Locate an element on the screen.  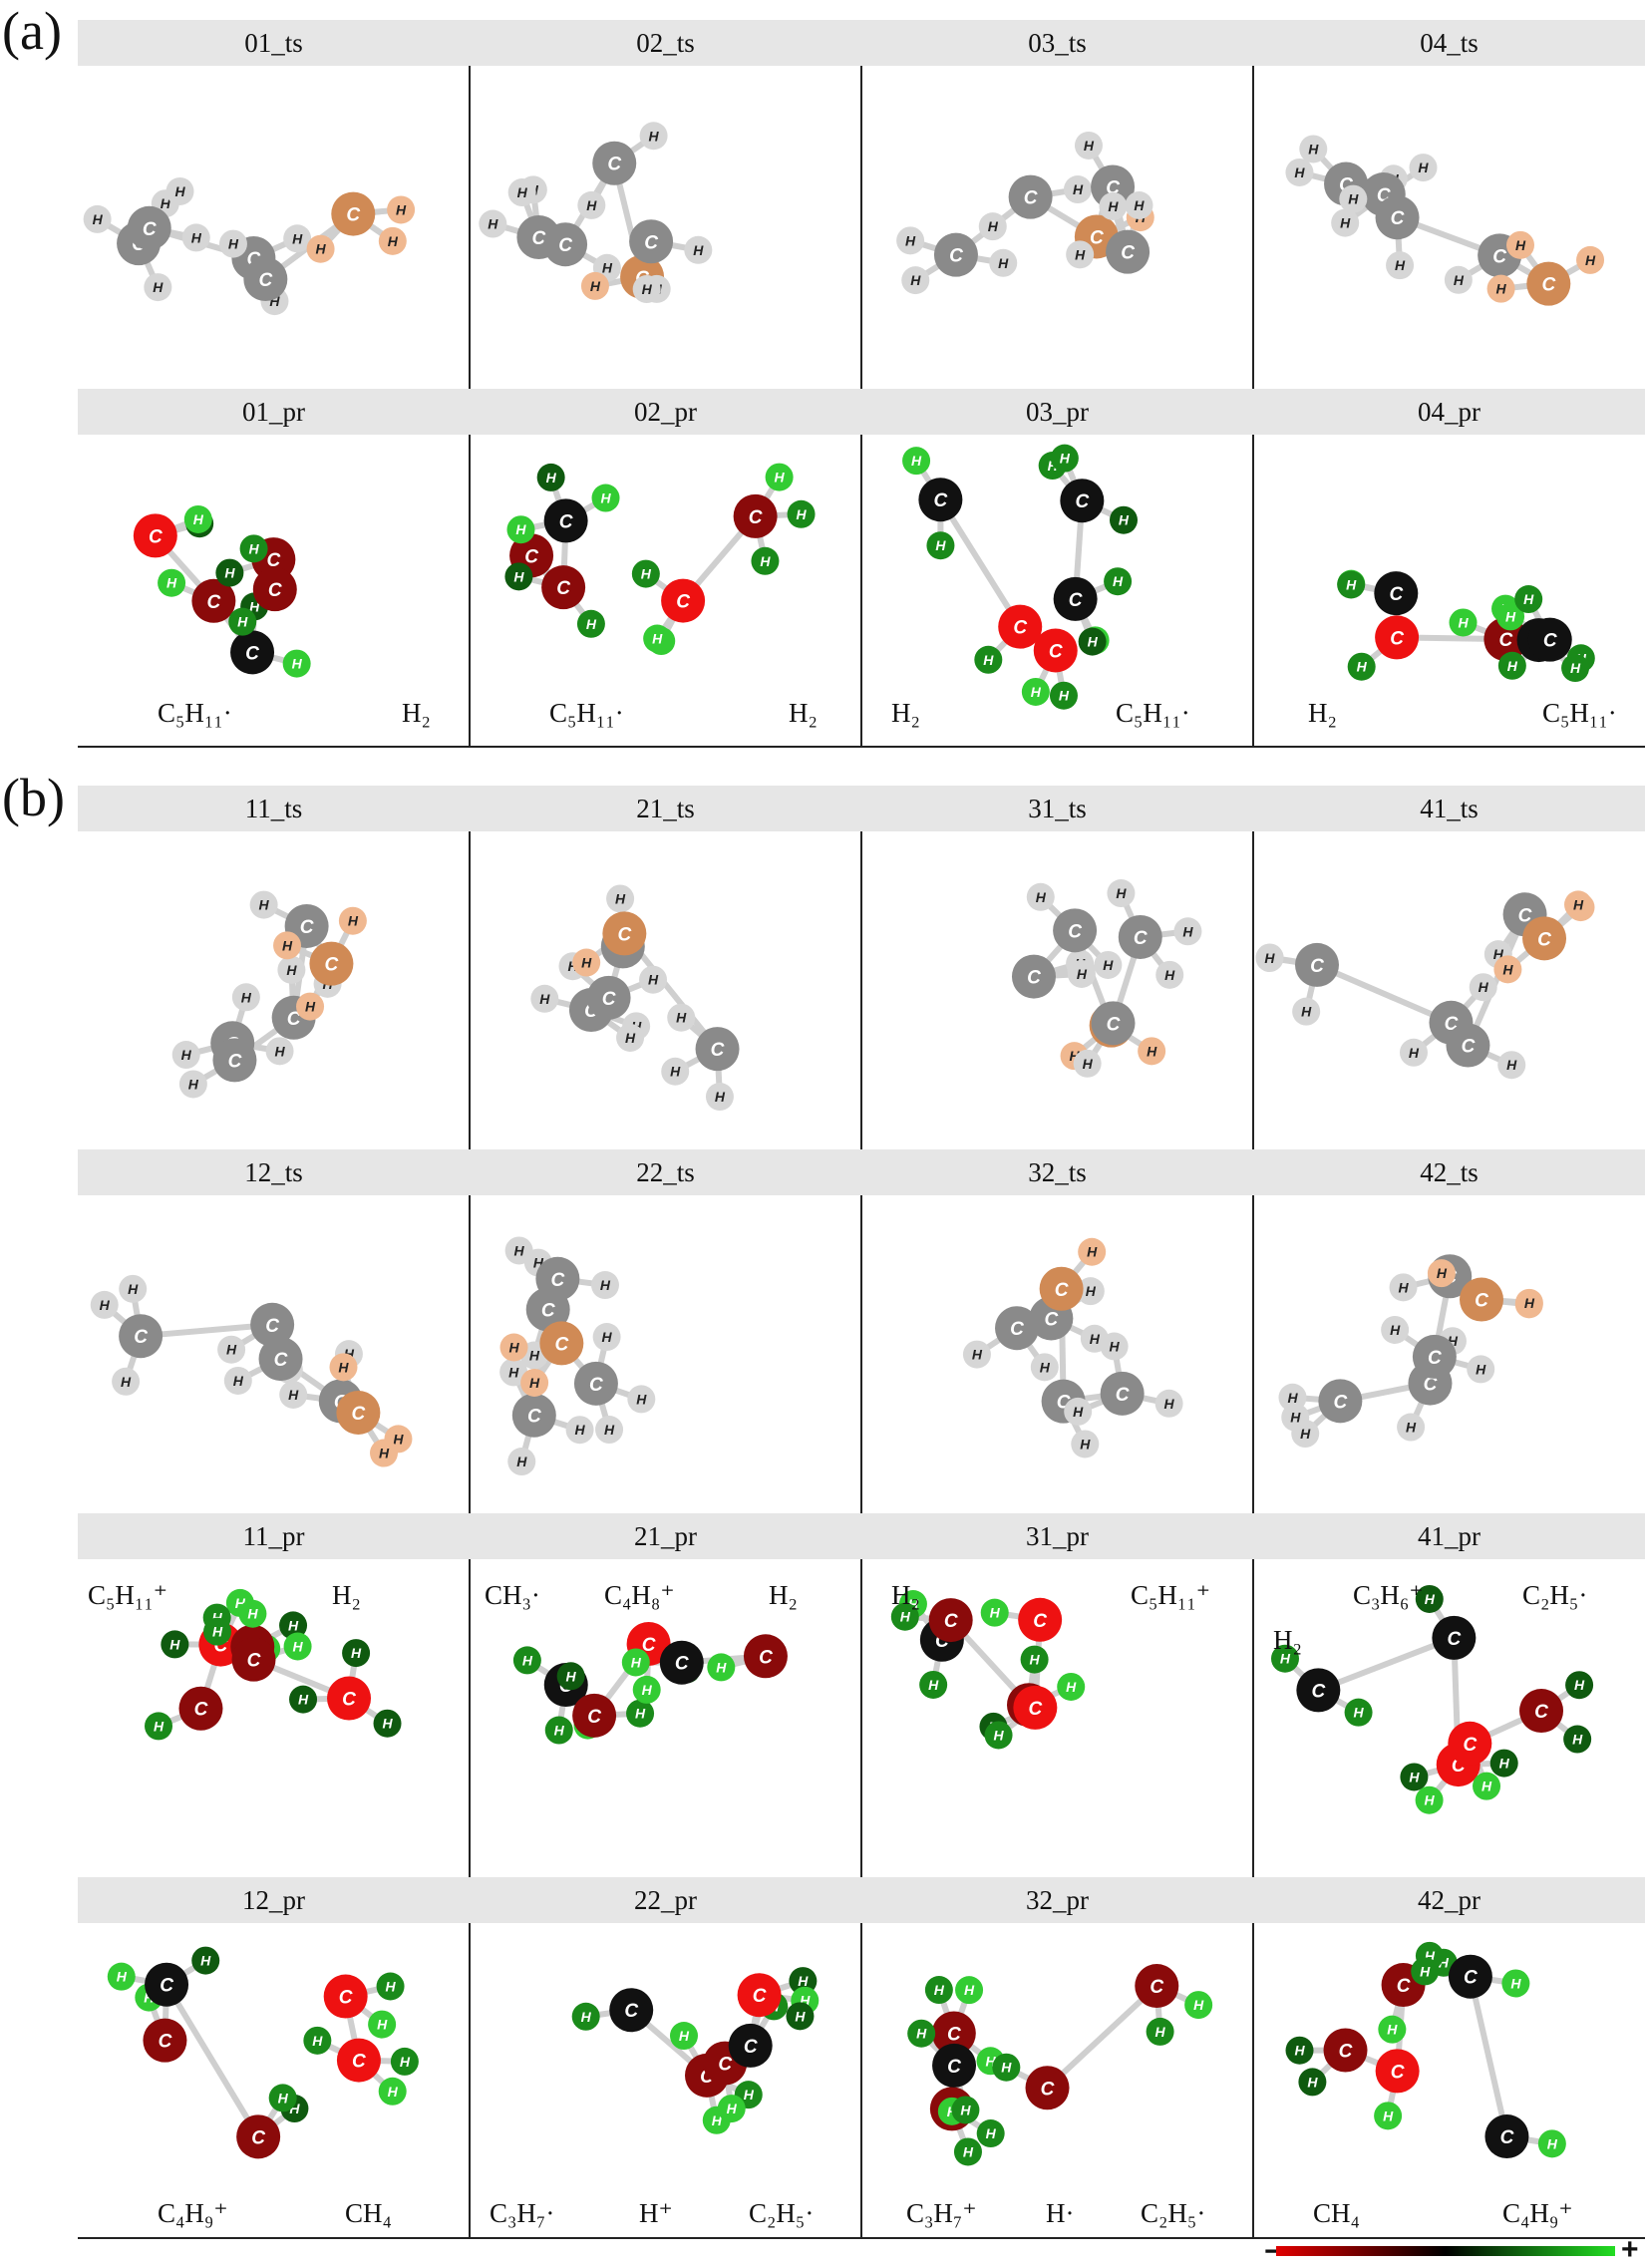
cell-title: 12_ts is located at coordinates (274, 1172).